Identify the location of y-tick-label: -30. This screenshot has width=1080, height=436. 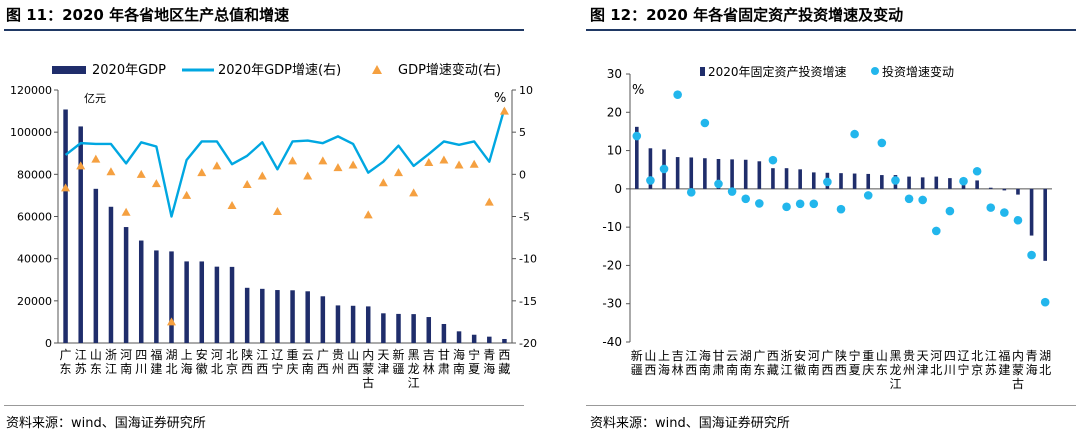
(612, 304).